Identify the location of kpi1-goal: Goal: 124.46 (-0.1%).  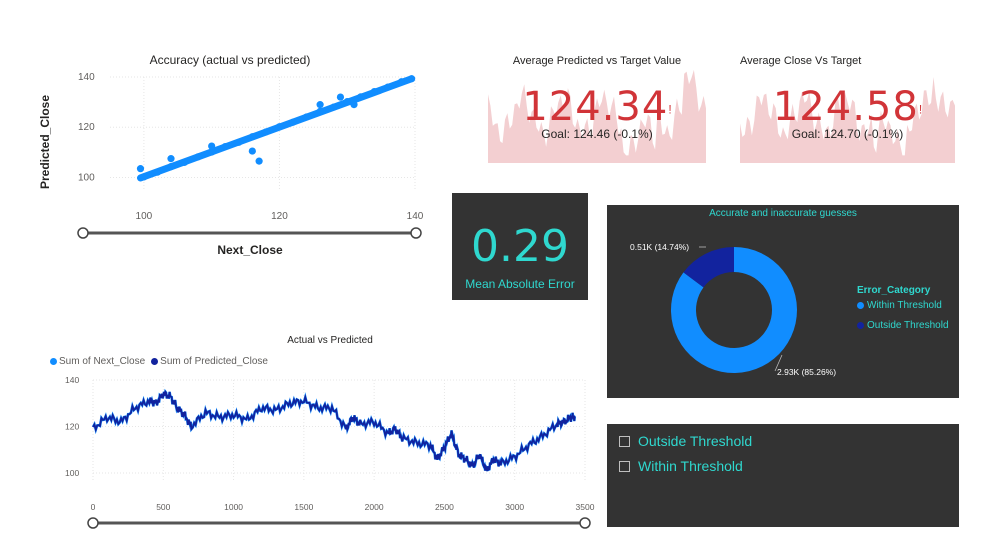
(597, 134).